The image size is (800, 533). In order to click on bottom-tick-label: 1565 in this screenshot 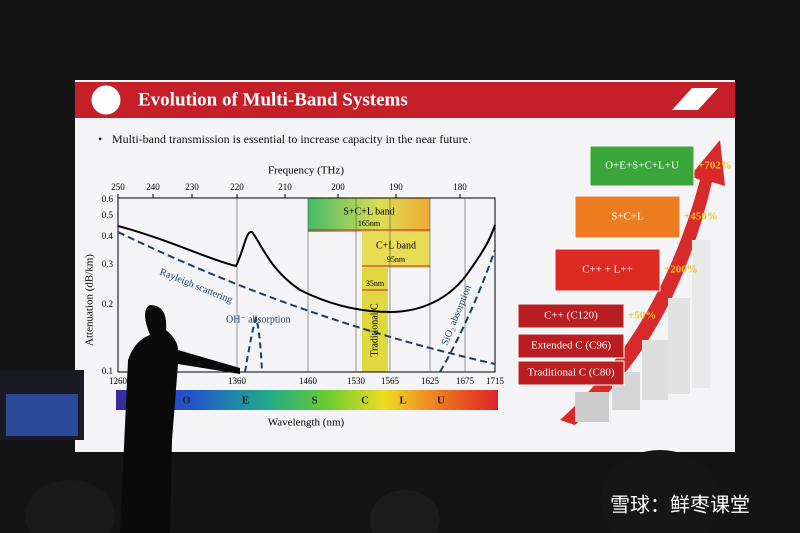, I will do `click(390, 381)`.